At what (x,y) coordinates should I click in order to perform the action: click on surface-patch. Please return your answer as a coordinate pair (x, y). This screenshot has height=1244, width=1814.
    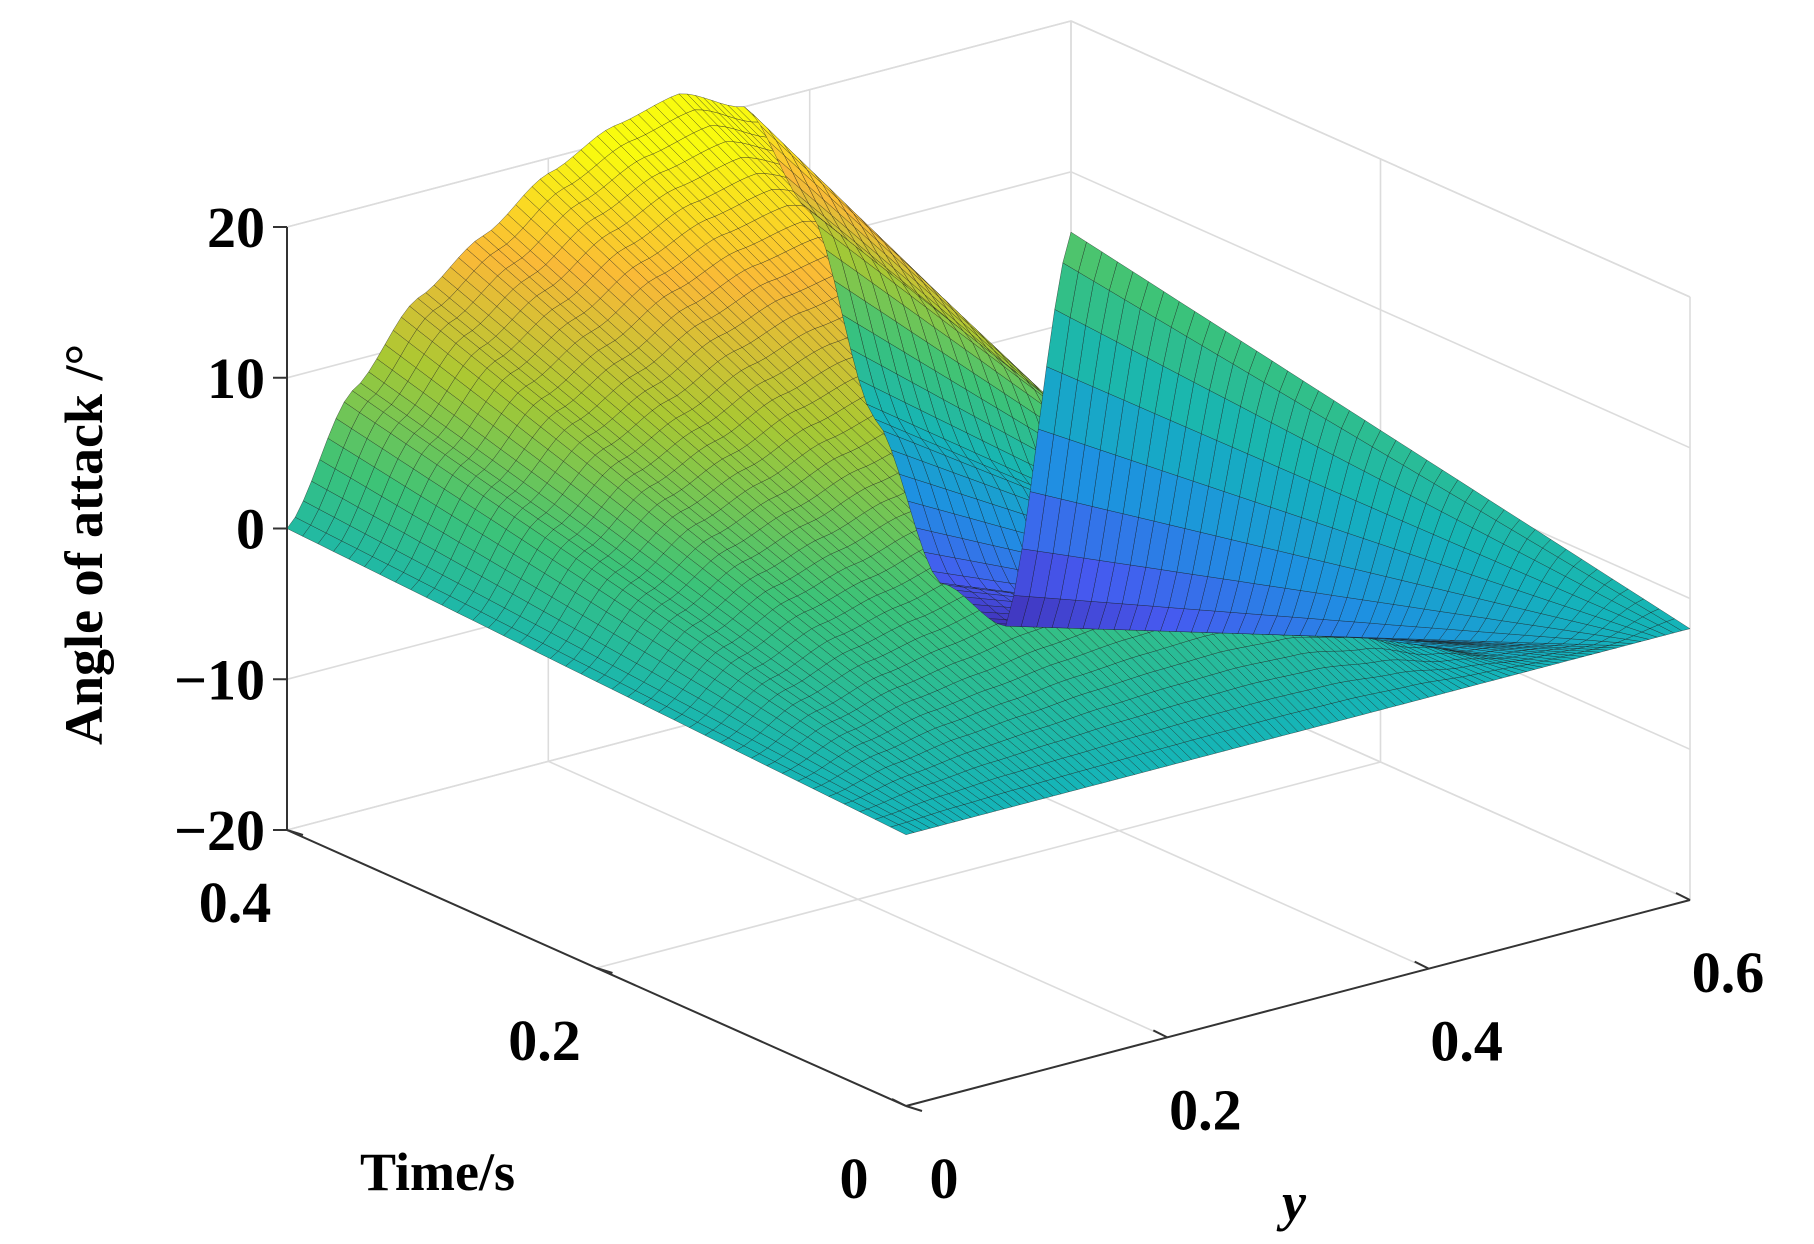
    Looking at the image, I should click on (1074, 252).